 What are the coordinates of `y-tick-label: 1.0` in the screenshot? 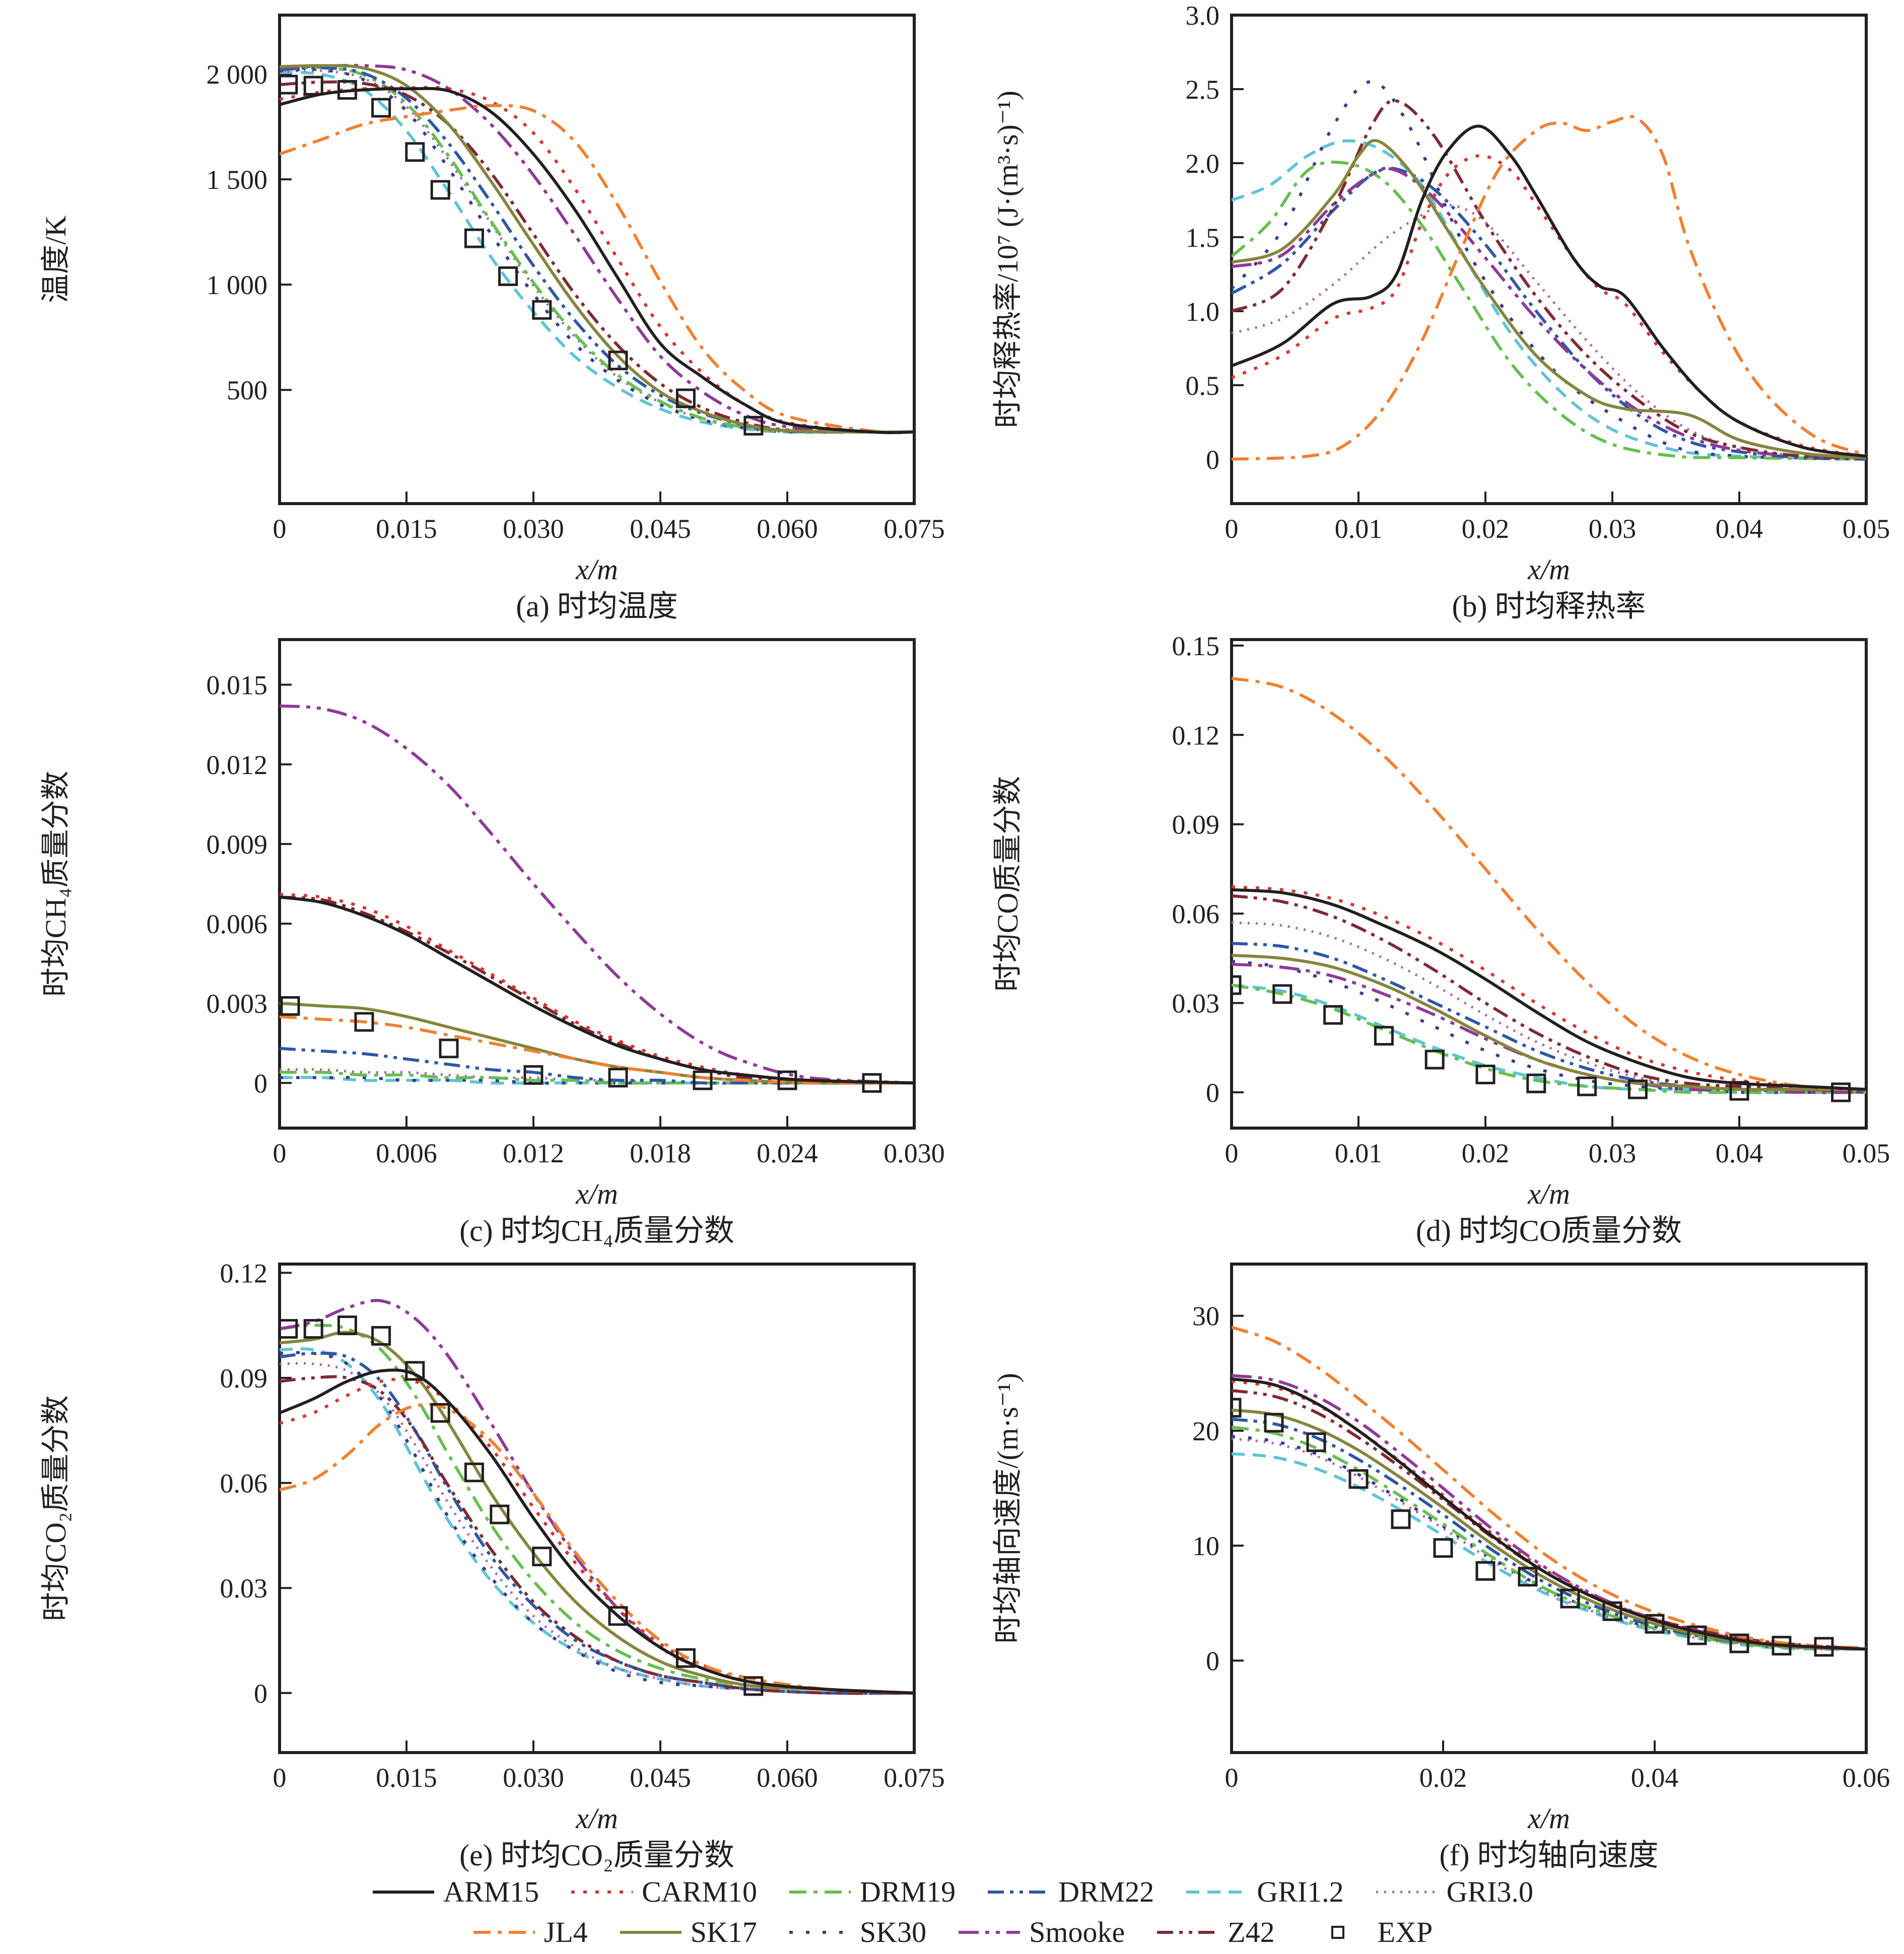 It's located at (1203, 312).